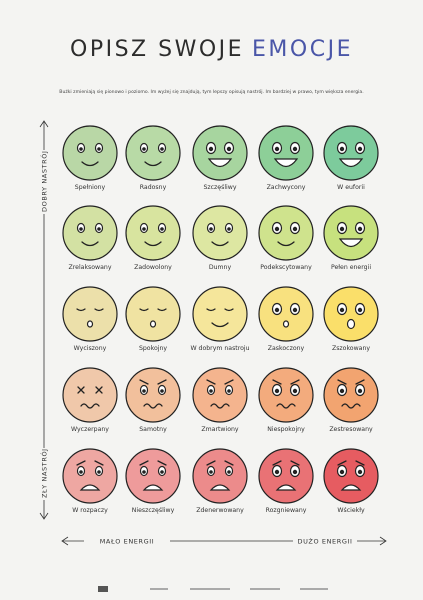 The image size is (423, 600). What do you see at coordinates (286, 510) in the screenshot?
I see `emotion-label: Rozgniewany` at bounding box center [286, 510].